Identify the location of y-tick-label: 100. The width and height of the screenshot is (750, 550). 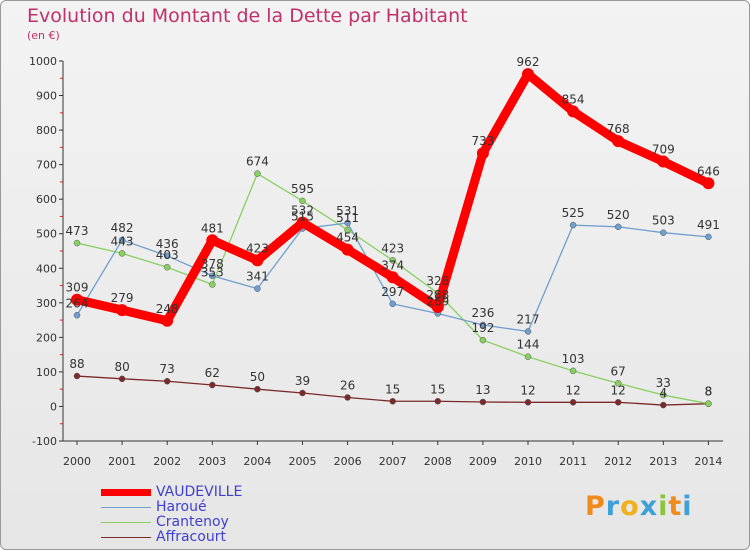
(46, 372).